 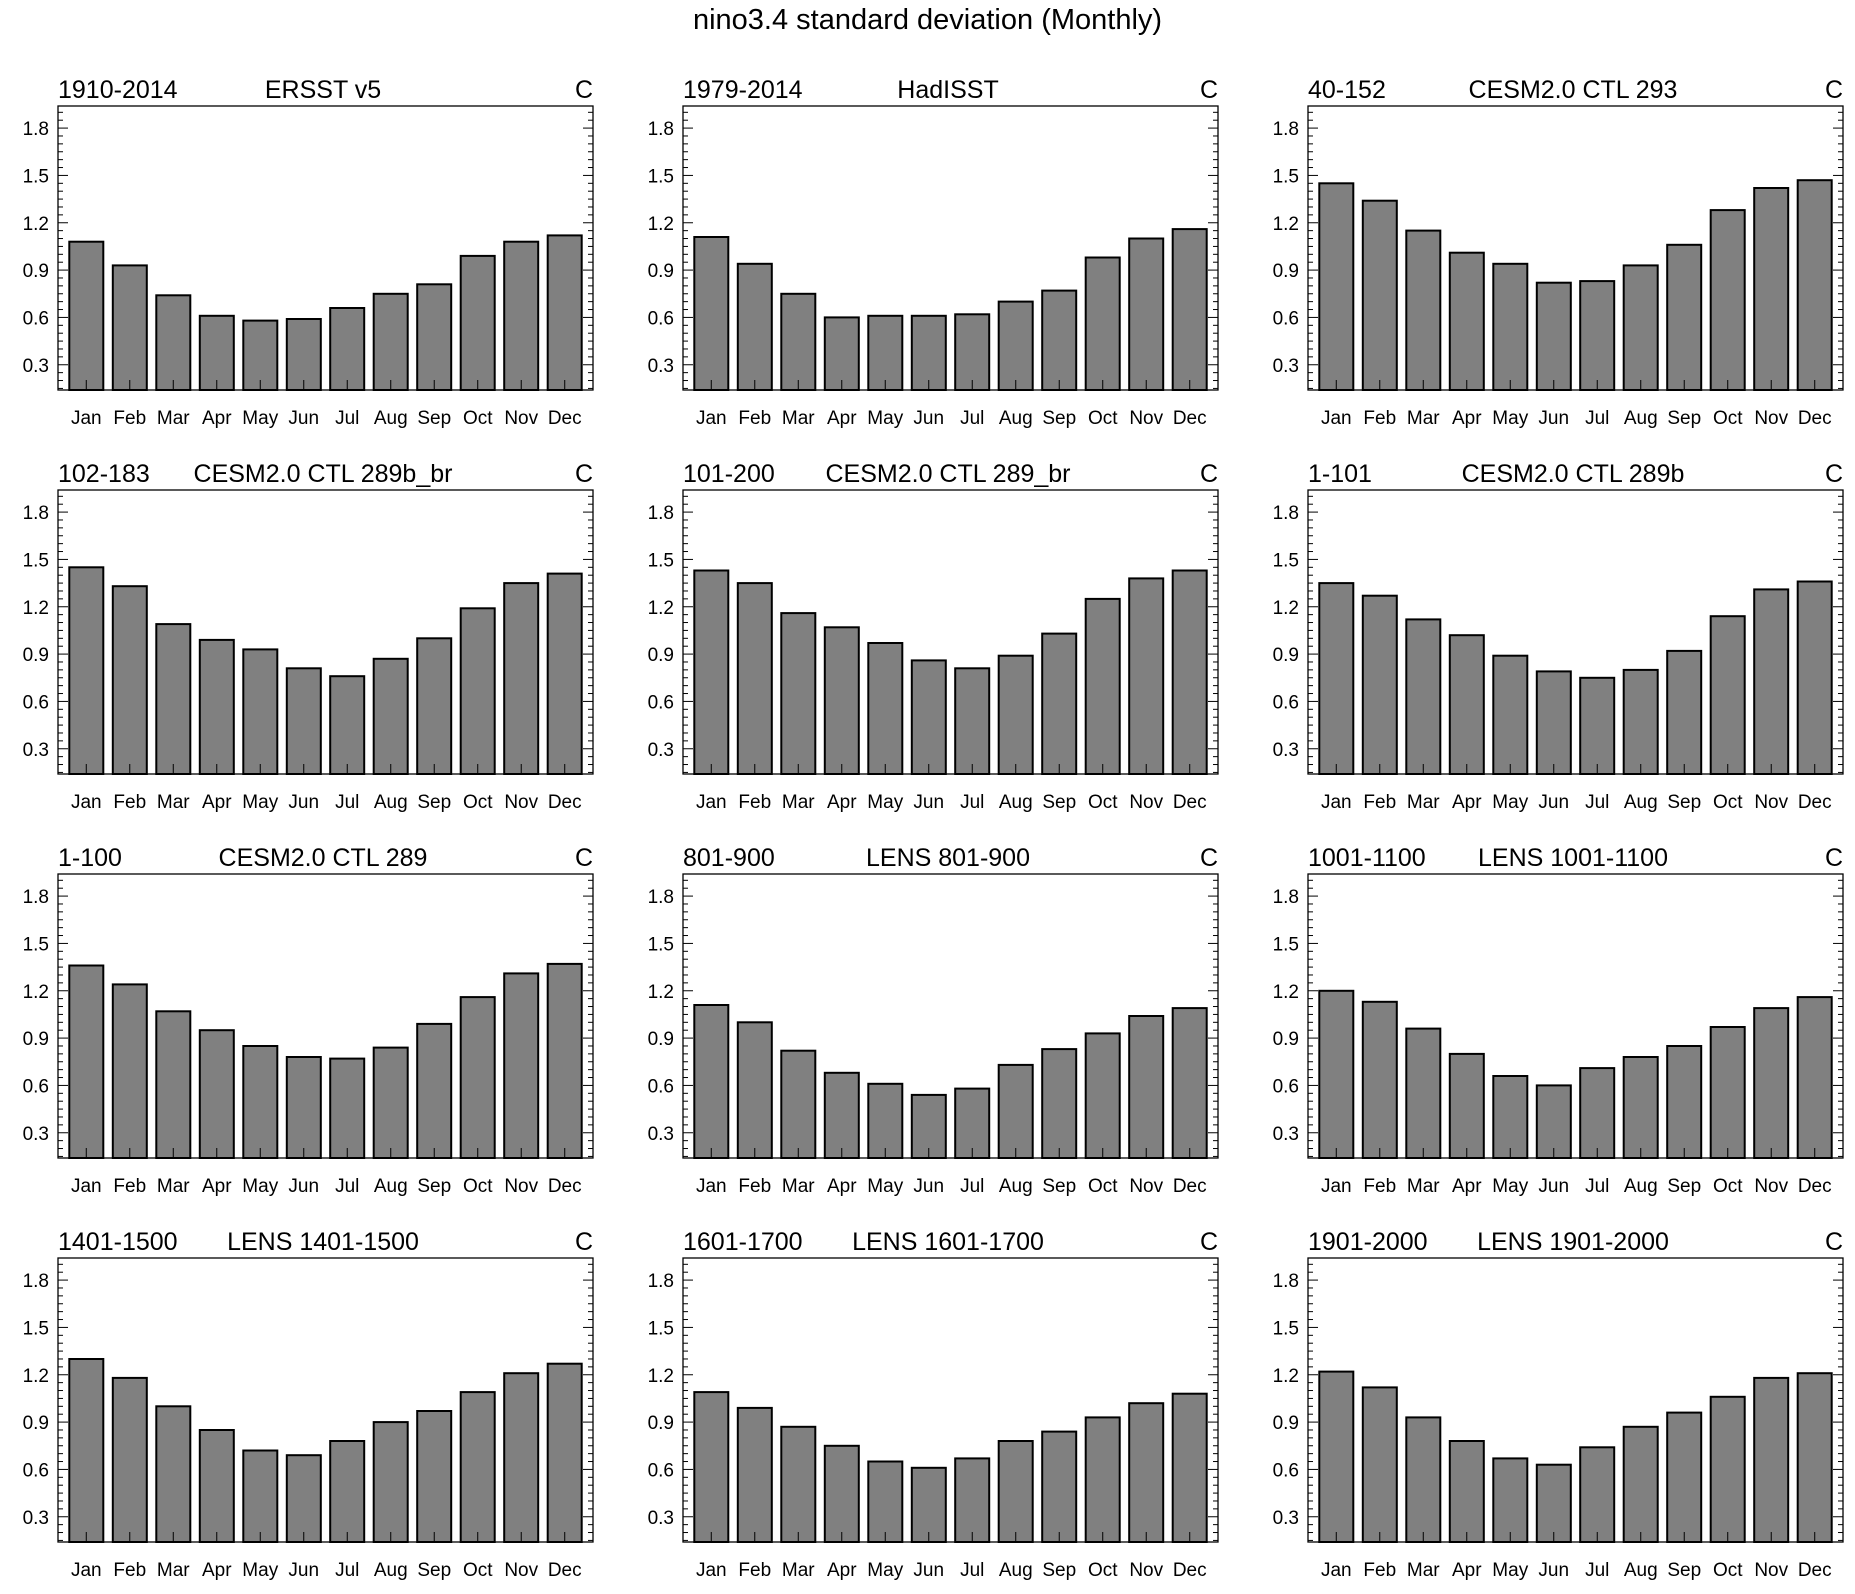 What do you see at coordinates (1575, 1400) in the screenshot?
I see `plot-frame` at bounding box center [1575, 1400].